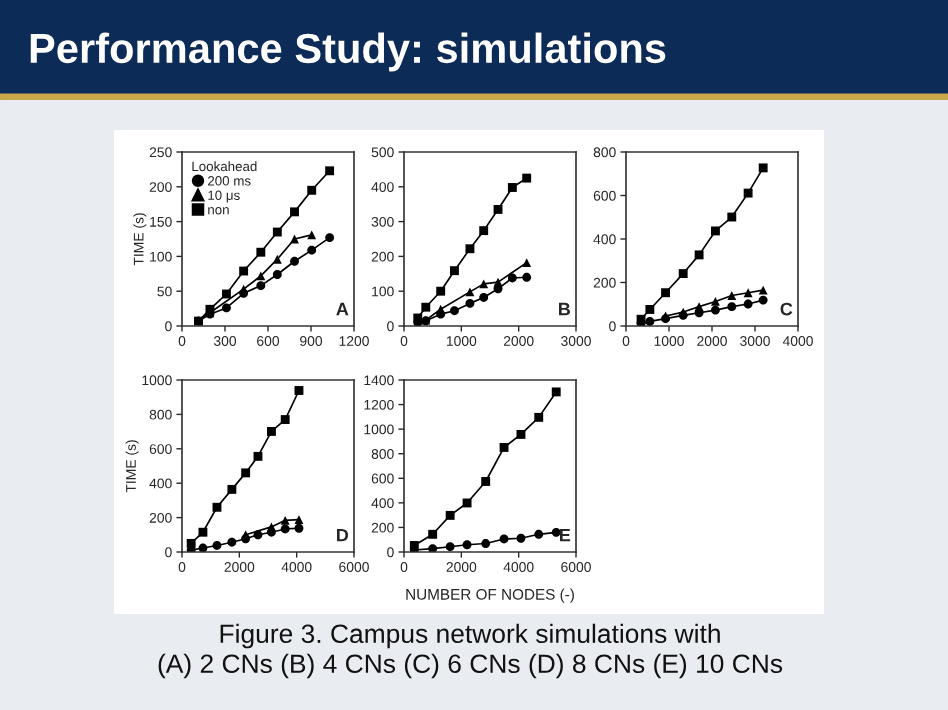 The image size is (948, 710). What do you see at coordinates (470, 636) in the screenshot?
I see `caption: Figure 3. Campus network simulations with` at bounding box center [470, 636].